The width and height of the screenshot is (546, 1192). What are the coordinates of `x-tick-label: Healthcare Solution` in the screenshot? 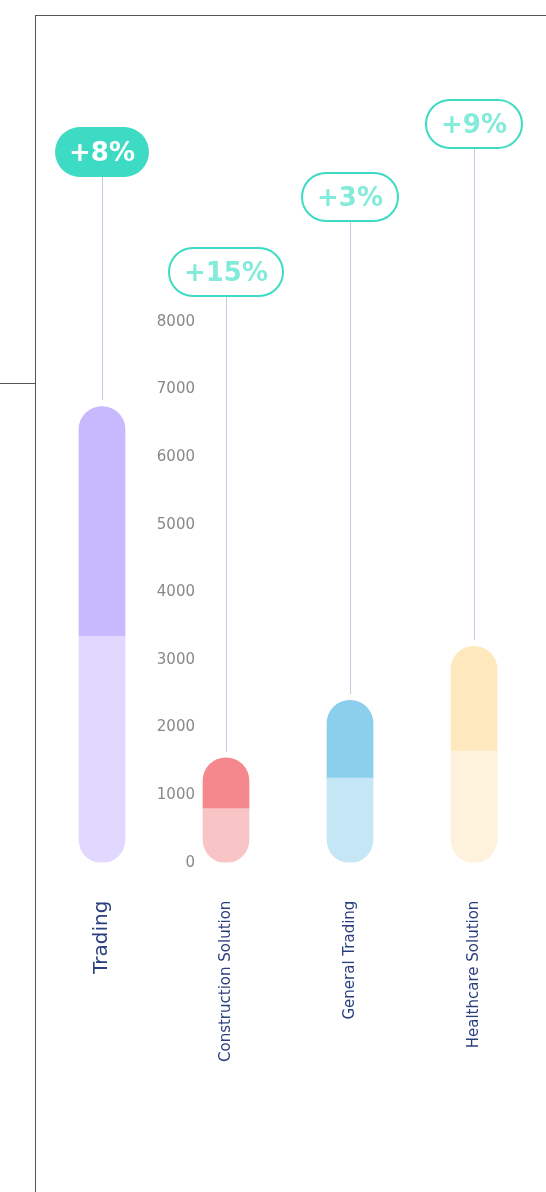 It's located at (472, 974).